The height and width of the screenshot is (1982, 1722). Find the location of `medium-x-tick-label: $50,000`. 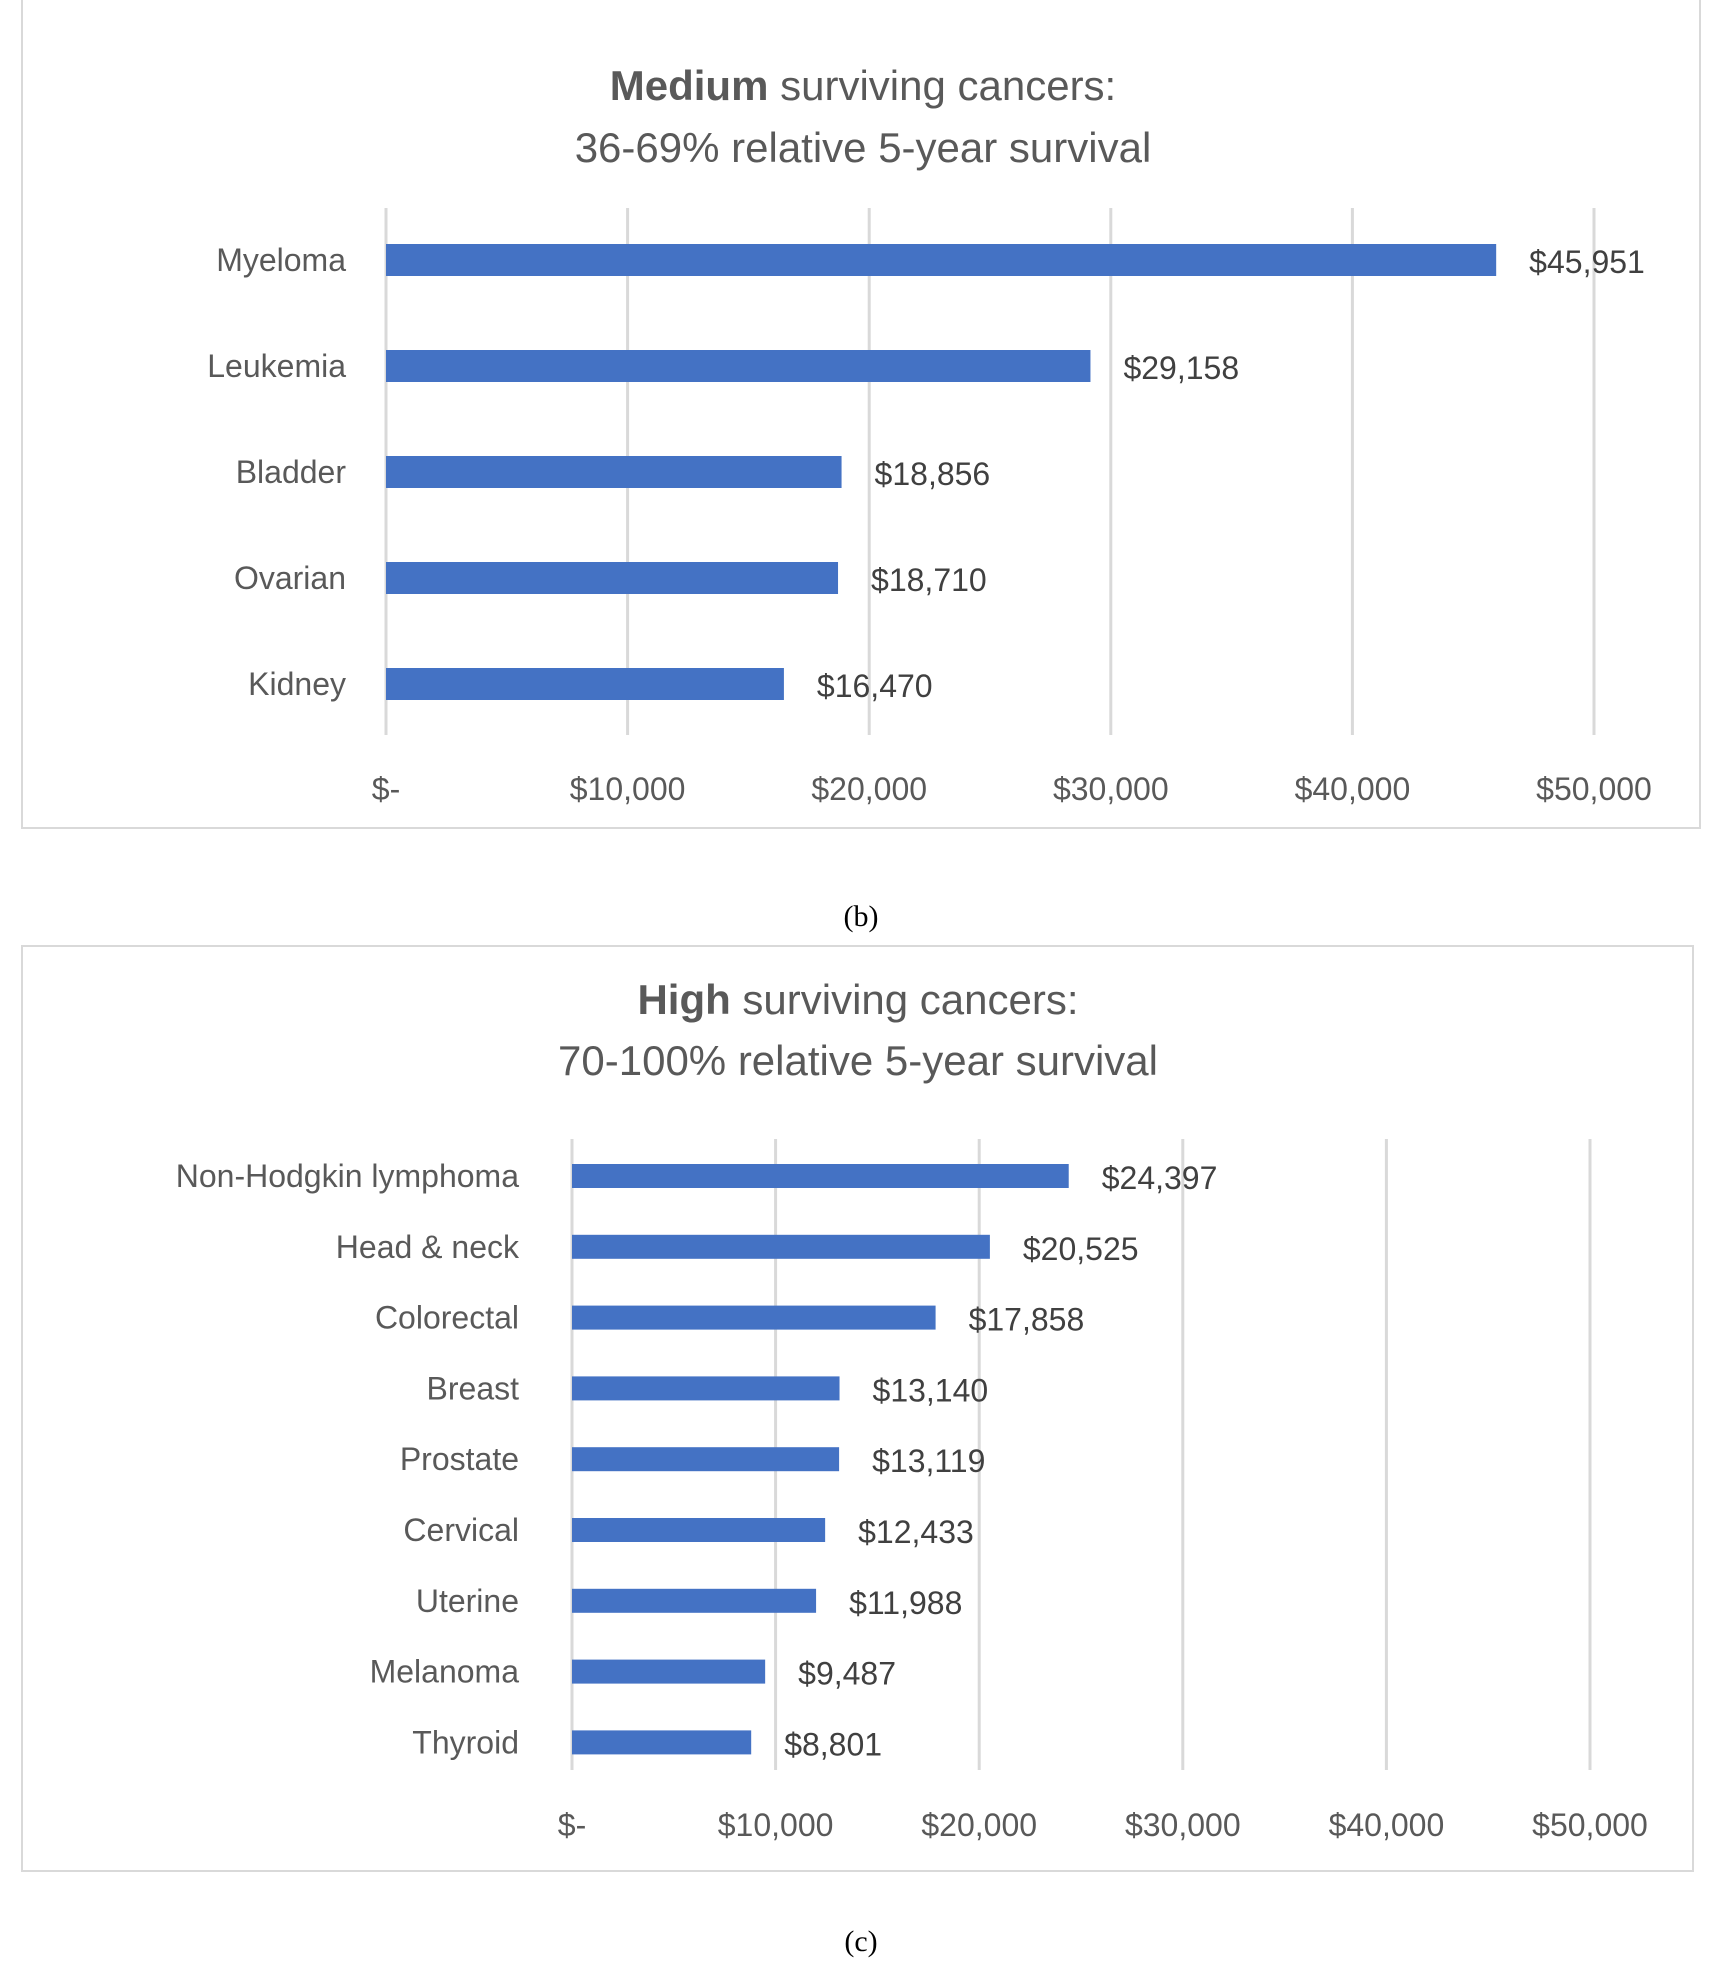

medium-x-tick-label: $50,000 is located at coordinates (1594, 789).